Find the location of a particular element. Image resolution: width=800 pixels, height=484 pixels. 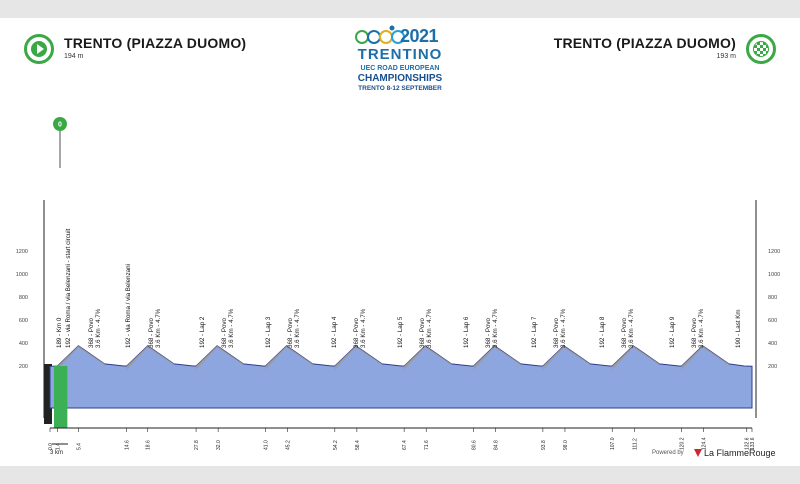

cycling-rings-icon is located at coordinates (380, 34).